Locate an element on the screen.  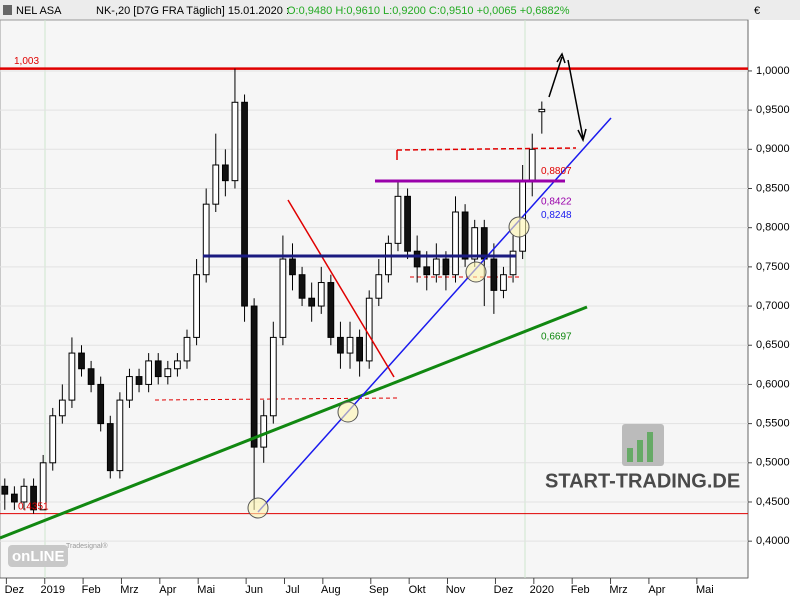
y-tick-label: 0,6000 is located at coordinates (773, 384).